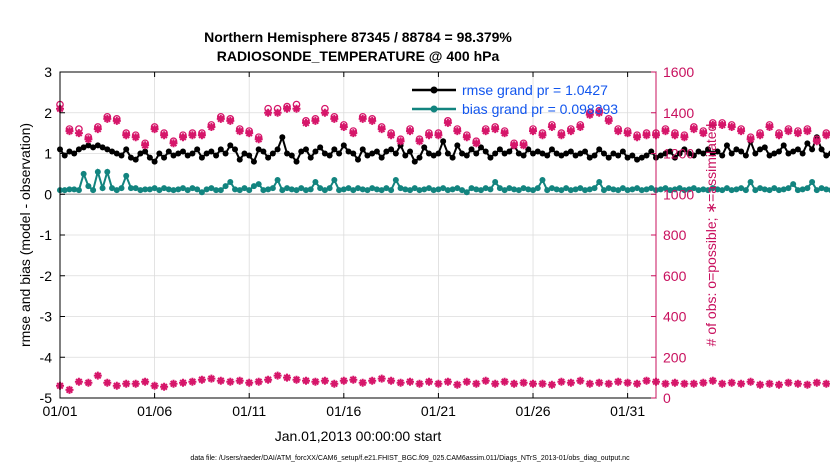 This screenshot has height=475, width=830. What do you see at coordinates (434, 90) in the screenshot?
I see `legend-marker-rmse` at bounding box center [434, 90].